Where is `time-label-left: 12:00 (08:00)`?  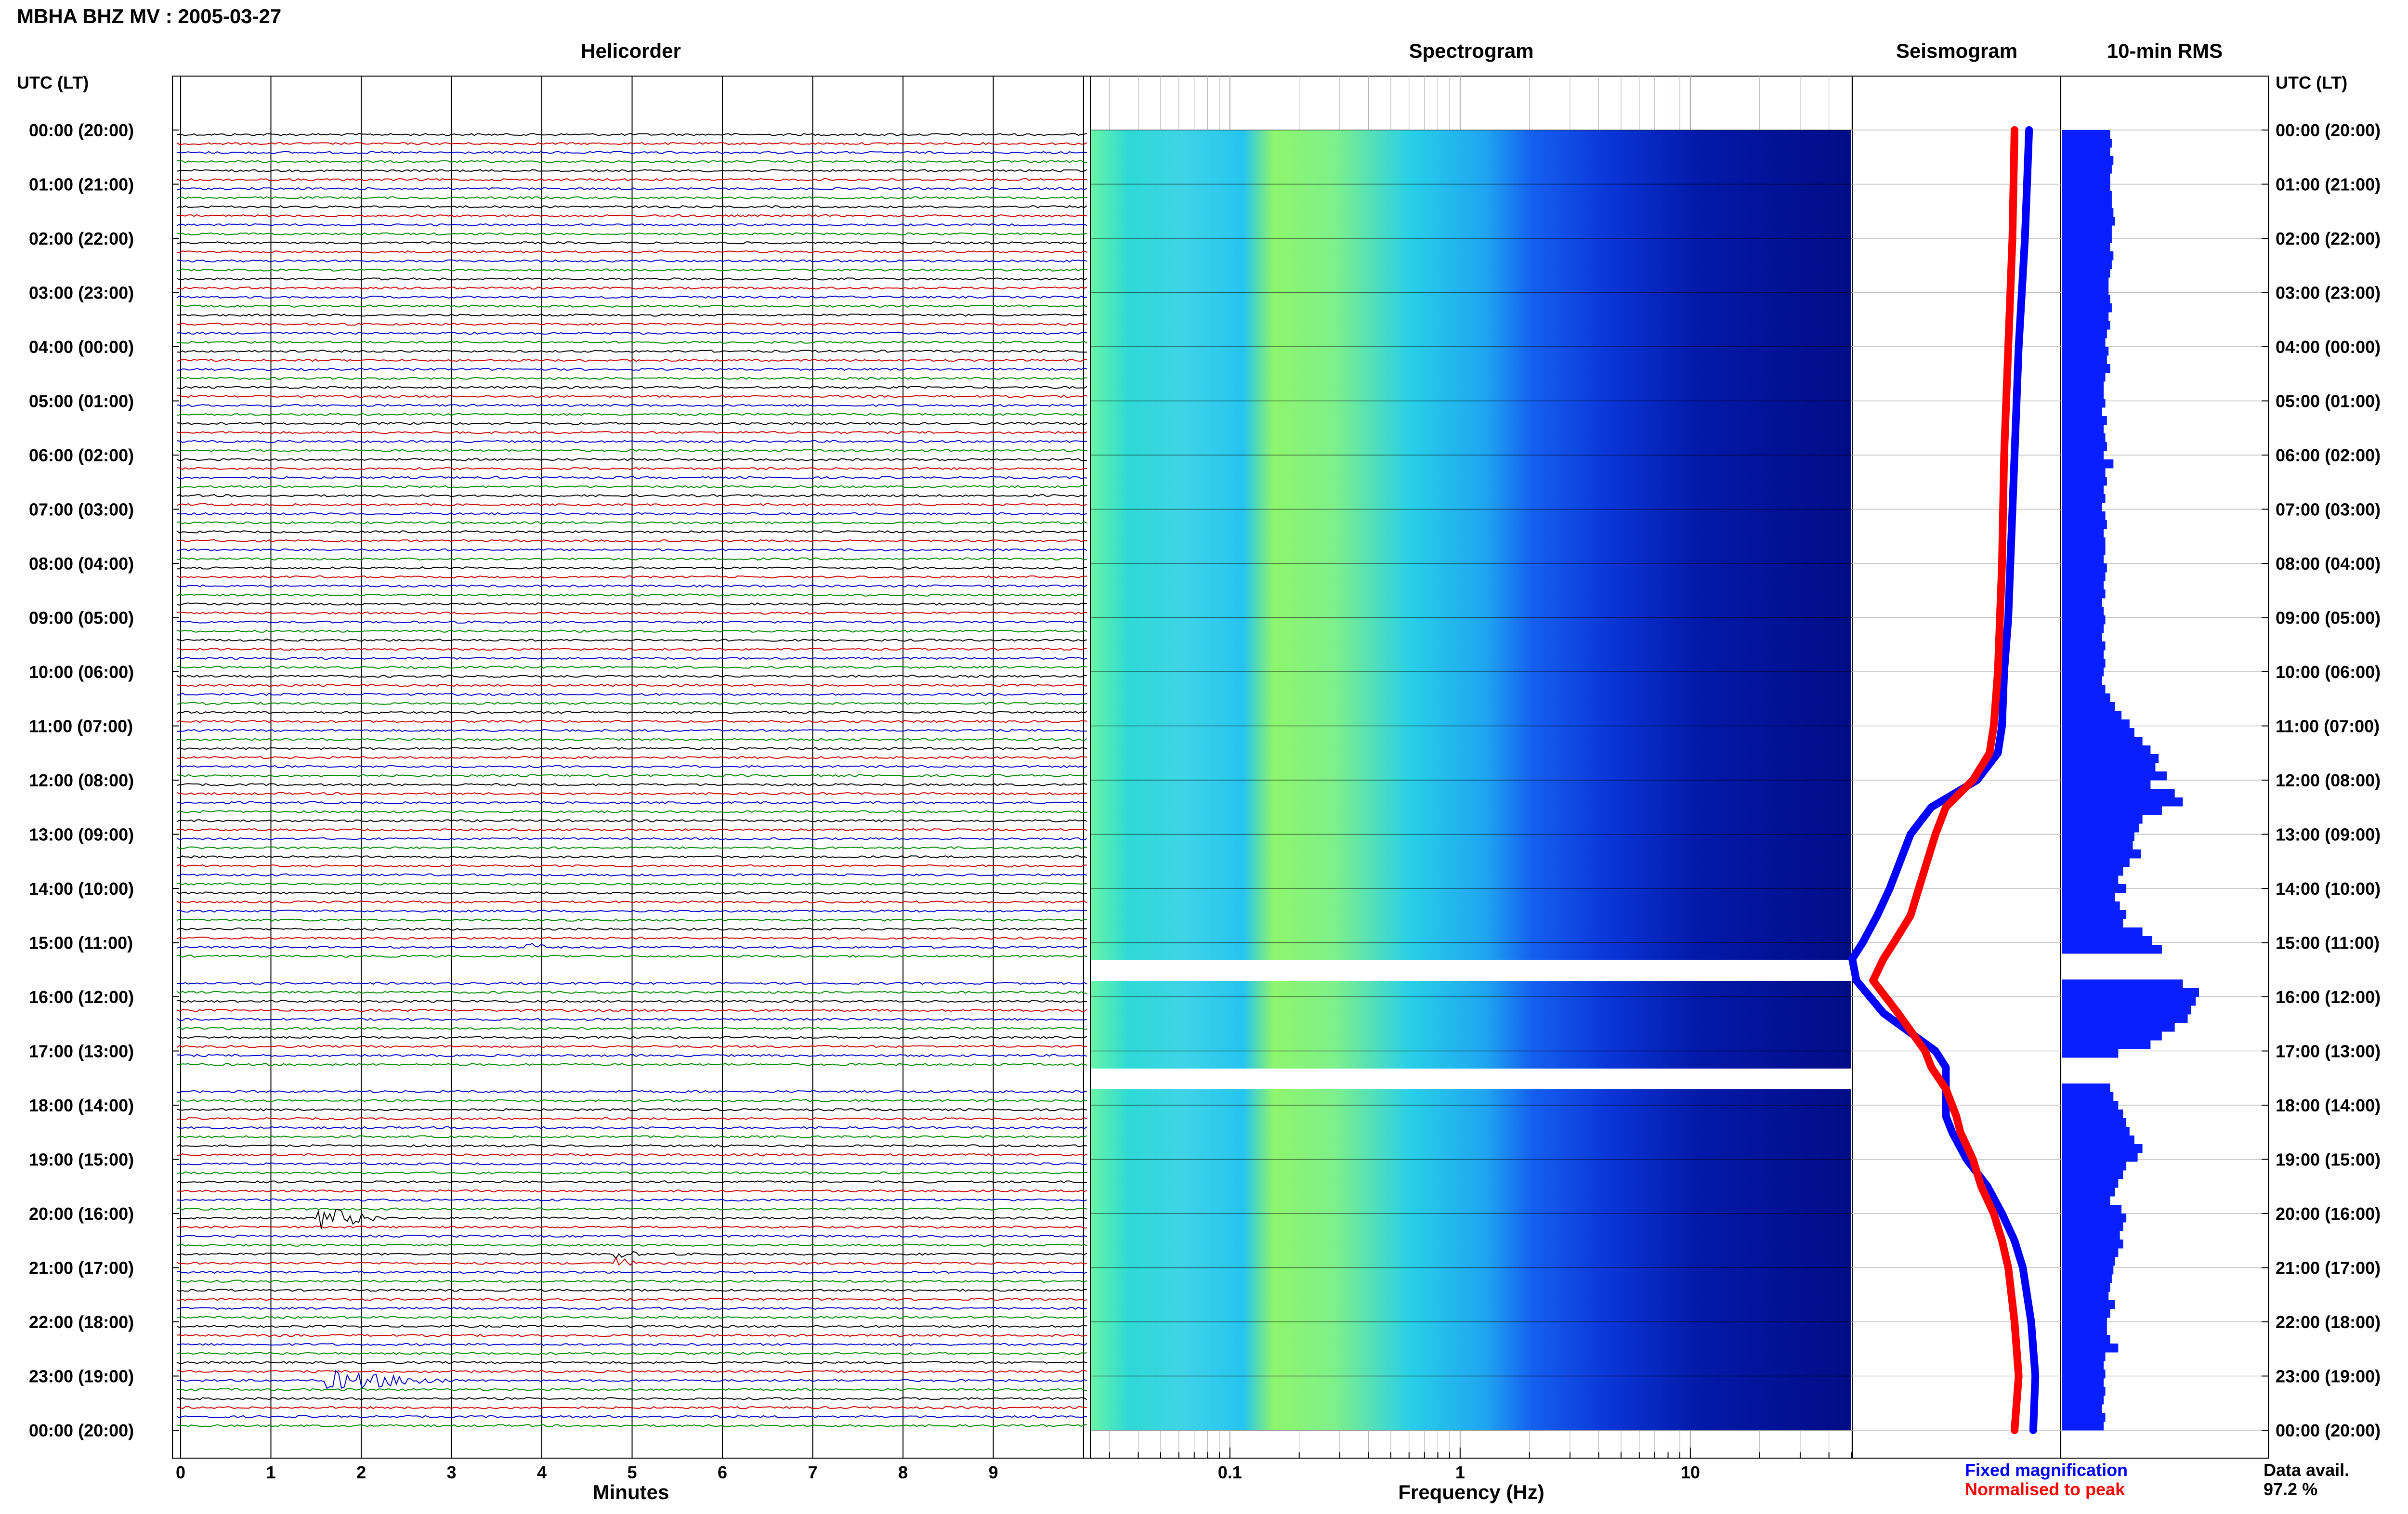
time-label-left: 12:00 (08:00) is located at coordinates (81, 780).